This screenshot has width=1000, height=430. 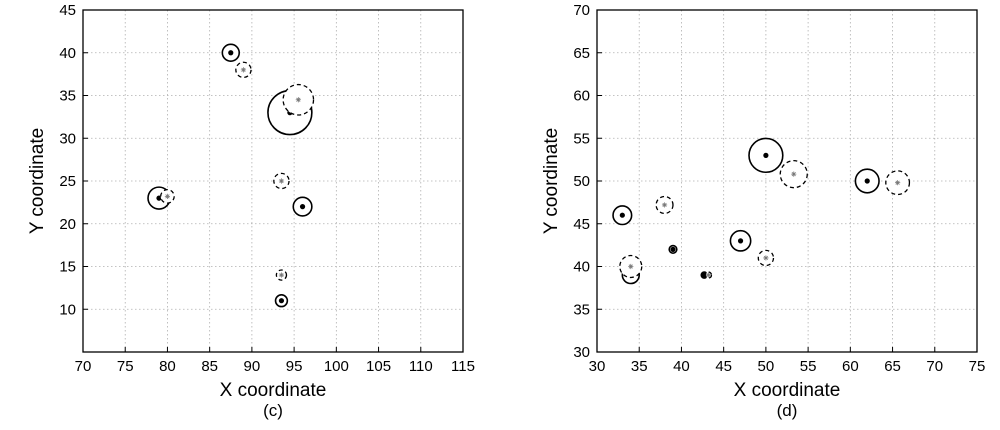 I want to click on x-tick-label: 115, so click(x=463, y=366).